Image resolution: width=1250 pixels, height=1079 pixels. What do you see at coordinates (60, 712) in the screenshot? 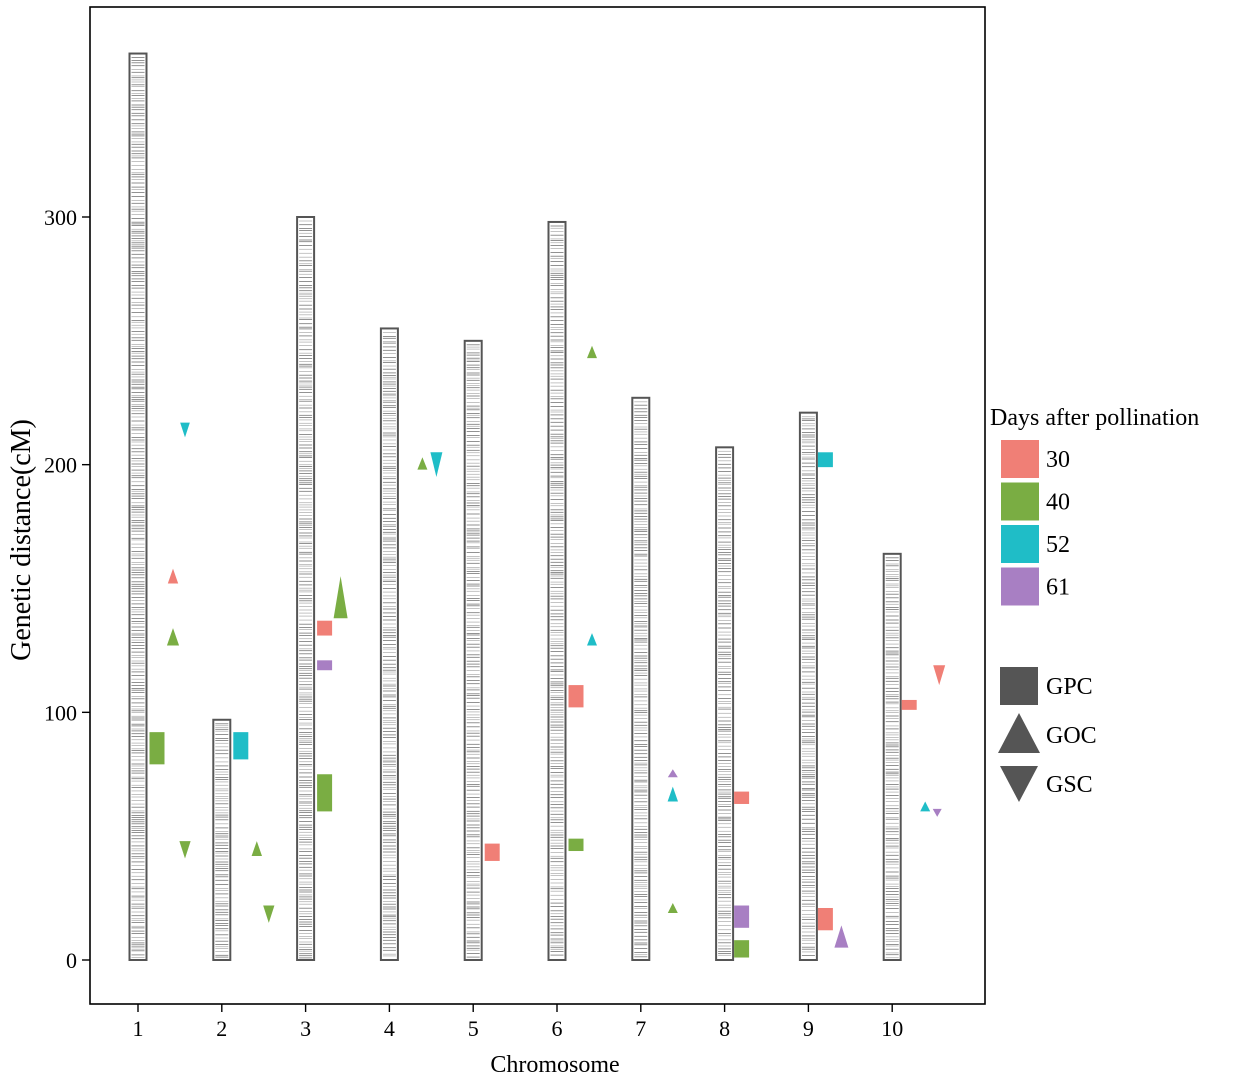
I see `y-tick-label: 100` at bounding box center [60, 712].